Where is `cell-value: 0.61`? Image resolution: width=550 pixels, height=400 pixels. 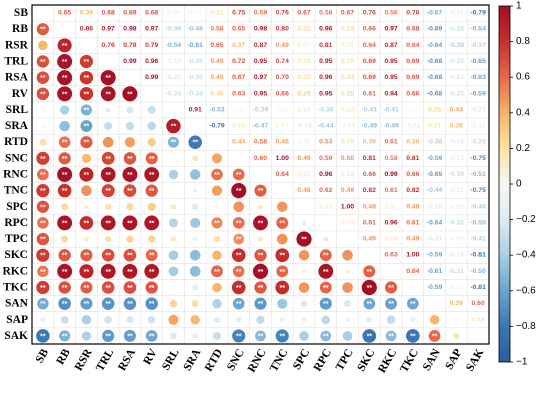
cell-value: 0.61 is located at coordinates (390, 142).